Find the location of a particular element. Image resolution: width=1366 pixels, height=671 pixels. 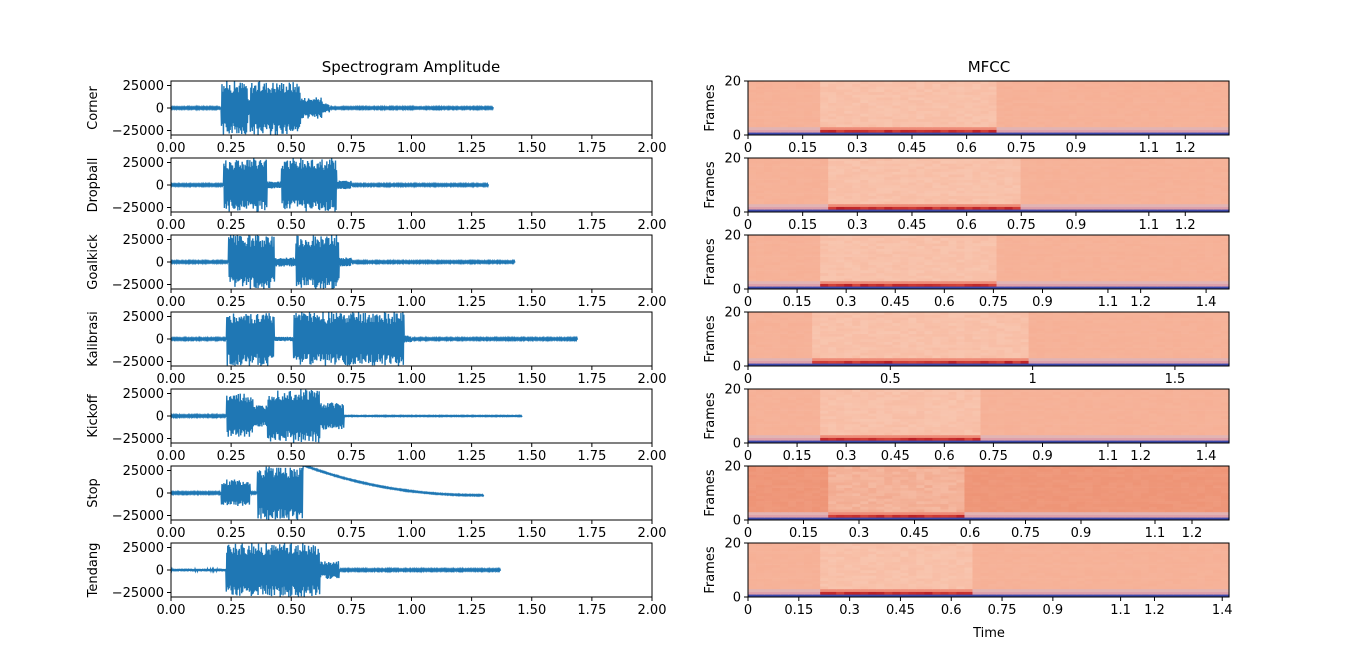

x-tick-label: 1.25 is located at coordinates (471, 148).